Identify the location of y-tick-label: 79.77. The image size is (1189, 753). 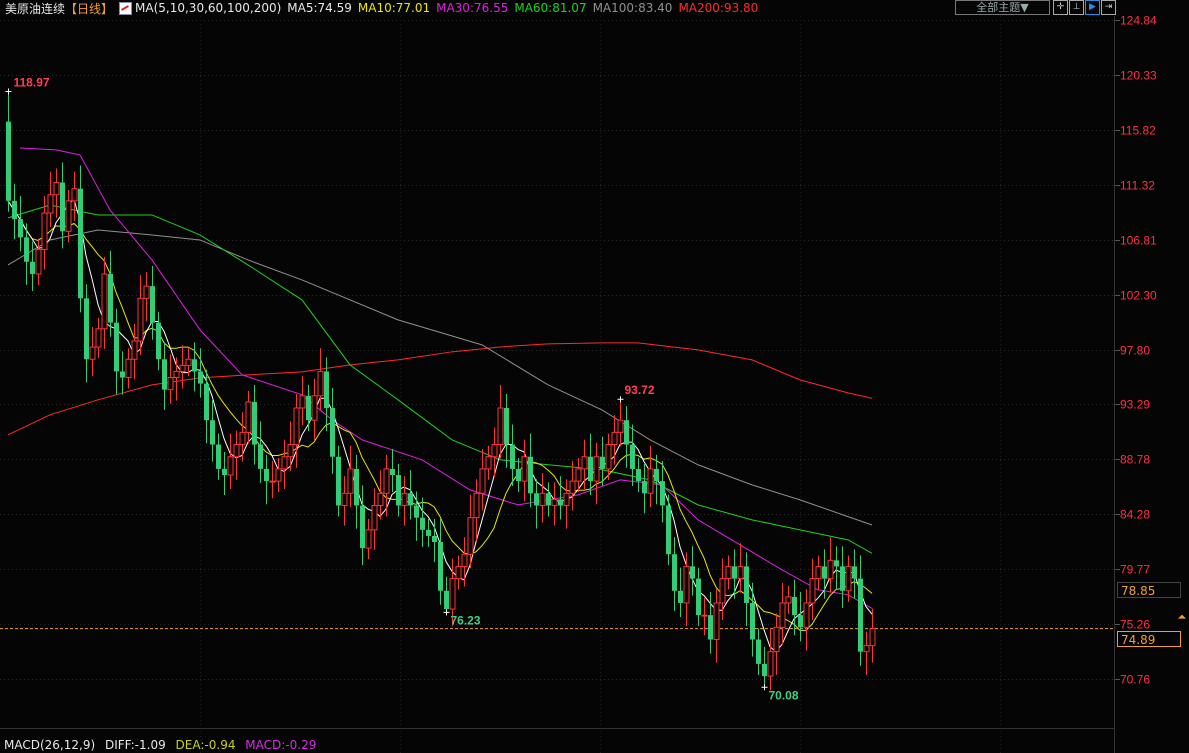
(1135, 570).